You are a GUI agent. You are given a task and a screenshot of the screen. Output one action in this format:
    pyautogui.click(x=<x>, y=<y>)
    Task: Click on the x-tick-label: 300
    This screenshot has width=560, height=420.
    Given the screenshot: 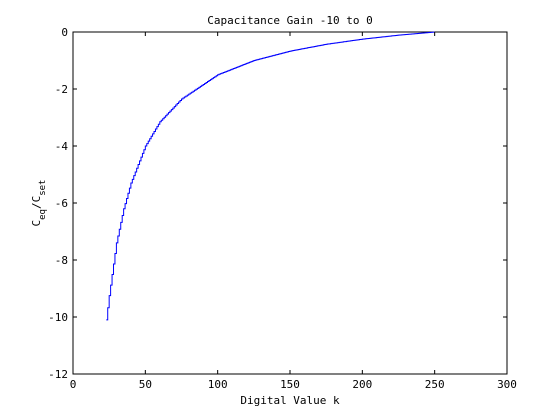 What is the action you would take?
    pyautogui.click(x=507, y=384)
    